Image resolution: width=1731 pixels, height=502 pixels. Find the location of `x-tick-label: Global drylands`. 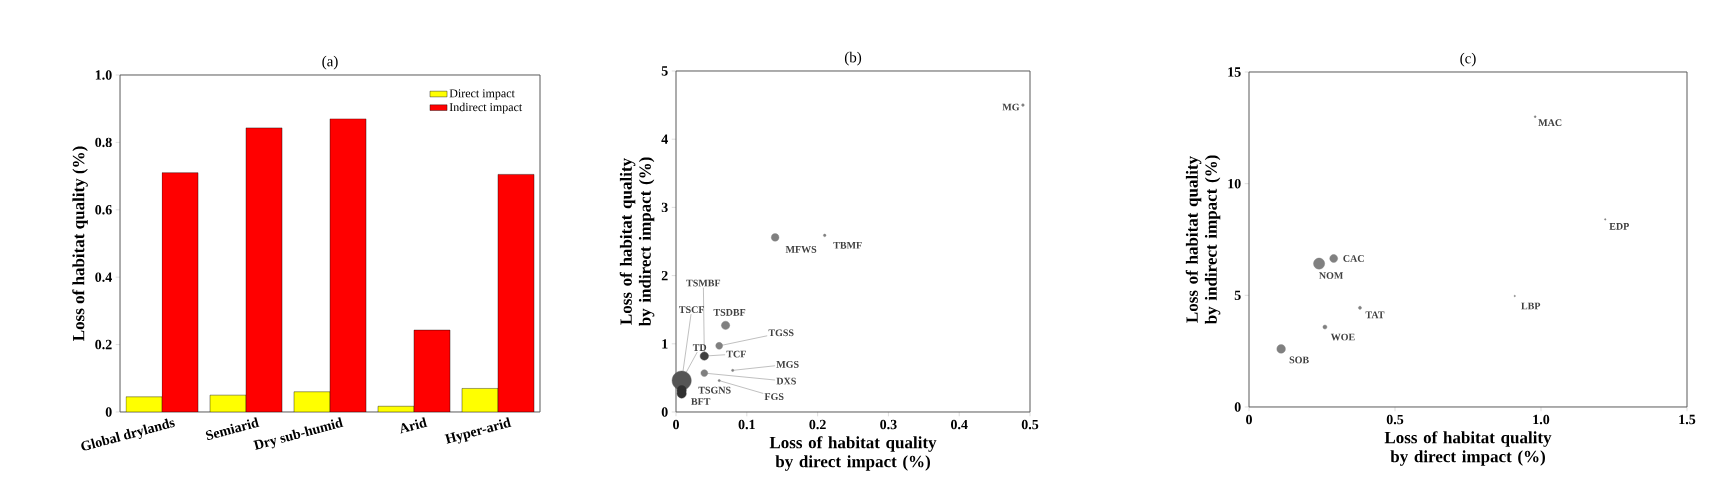

x-tick-label: Global drylands is located at coordinates (128, 434).